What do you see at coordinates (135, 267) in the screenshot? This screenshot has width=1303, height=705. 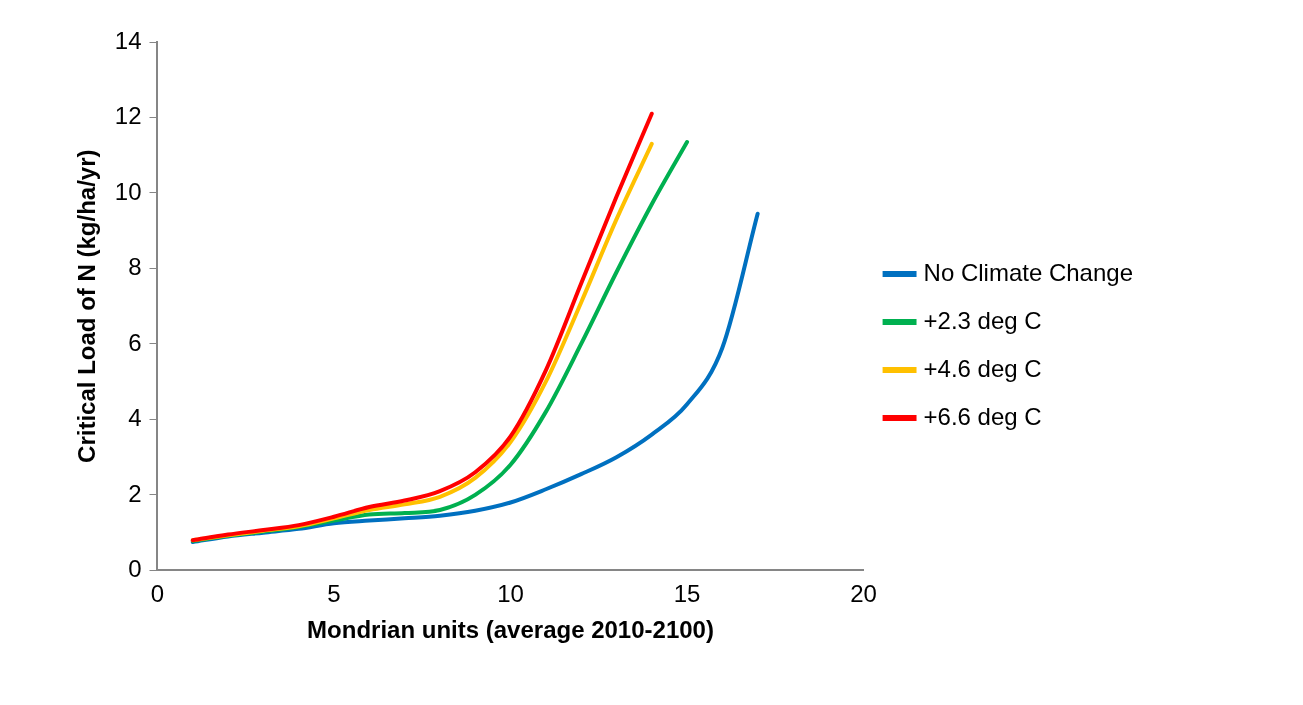 I see `y-tick-label: 8` at bounding box center [135, 267].